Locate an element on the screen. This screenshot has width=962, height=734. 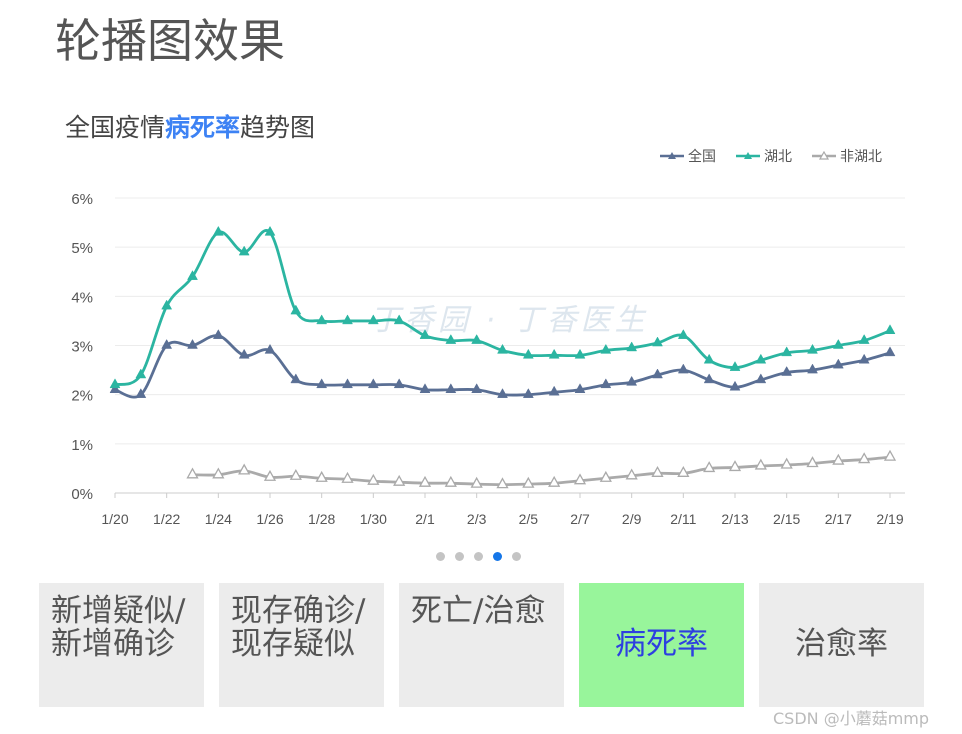
chart-legend: 全国 湖北 非湖北 is located at coordinates (771, 156).